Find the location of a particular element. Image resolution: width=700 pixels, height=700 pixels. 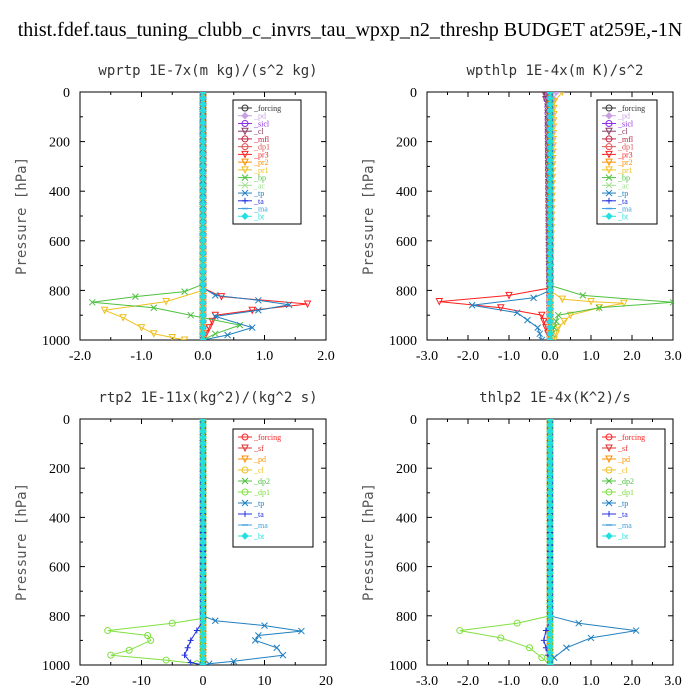

x-tick-label: -1.0 is located at coordinates (509, 356).